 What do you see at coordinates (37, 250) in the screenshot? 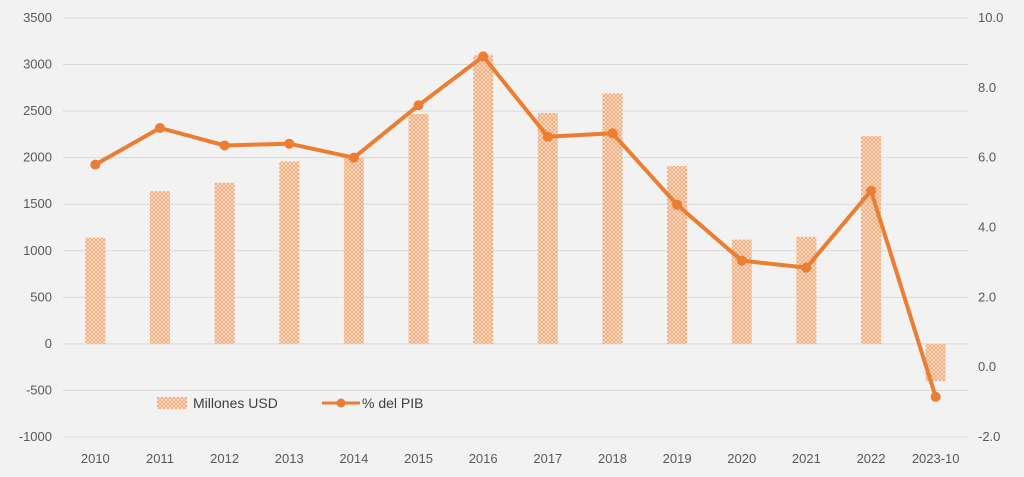
I see `y-left-tick-label: 1000` at bounding box center [37, 250].